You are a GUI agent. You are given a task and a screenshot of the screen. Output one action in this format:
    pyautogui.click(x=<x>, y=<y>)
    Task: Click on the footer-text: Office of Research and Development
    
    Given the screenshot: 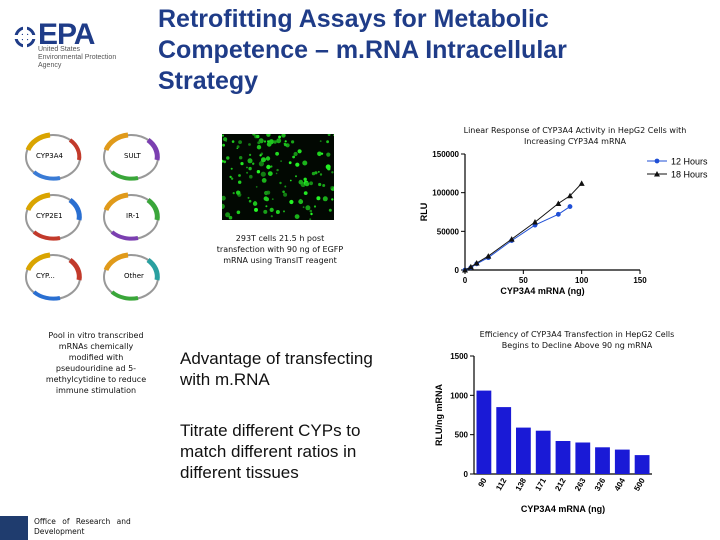 What is the action you would take?
    pyautogui.click(x=99, y=527)
    